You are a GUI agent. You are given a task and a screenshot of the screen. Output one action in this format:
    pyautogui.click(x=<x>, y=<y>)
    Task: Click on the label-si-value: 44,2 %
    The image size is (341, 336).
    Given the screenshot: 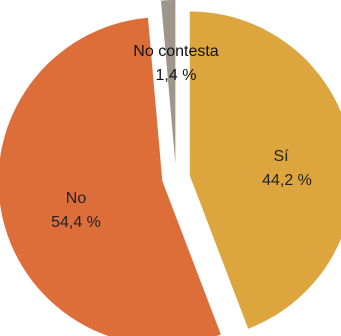 What is the action you would take?
    pyautogui.click(x=287, y=180)
    